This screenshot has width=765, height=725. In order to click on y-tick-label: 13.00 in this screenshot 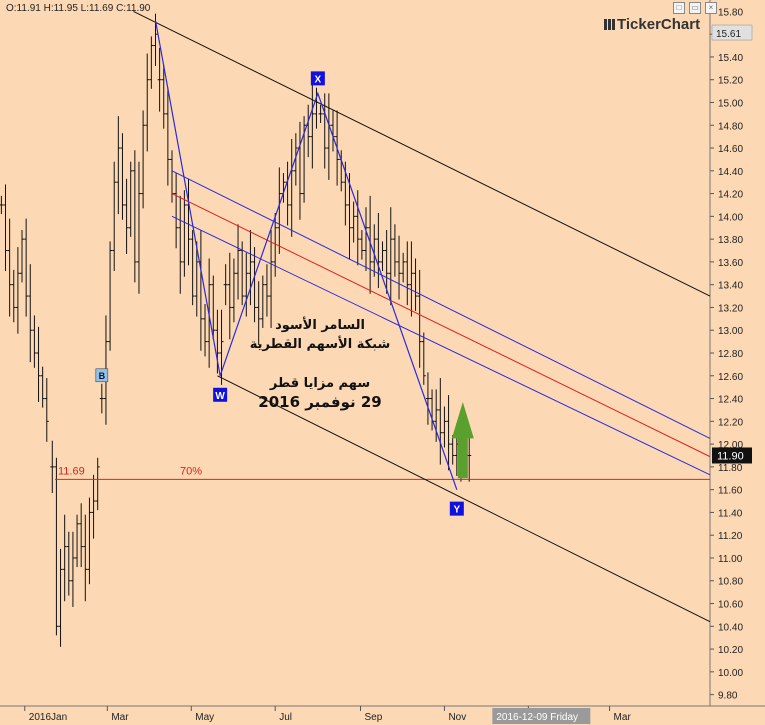, I will do `click(730, 331)`.